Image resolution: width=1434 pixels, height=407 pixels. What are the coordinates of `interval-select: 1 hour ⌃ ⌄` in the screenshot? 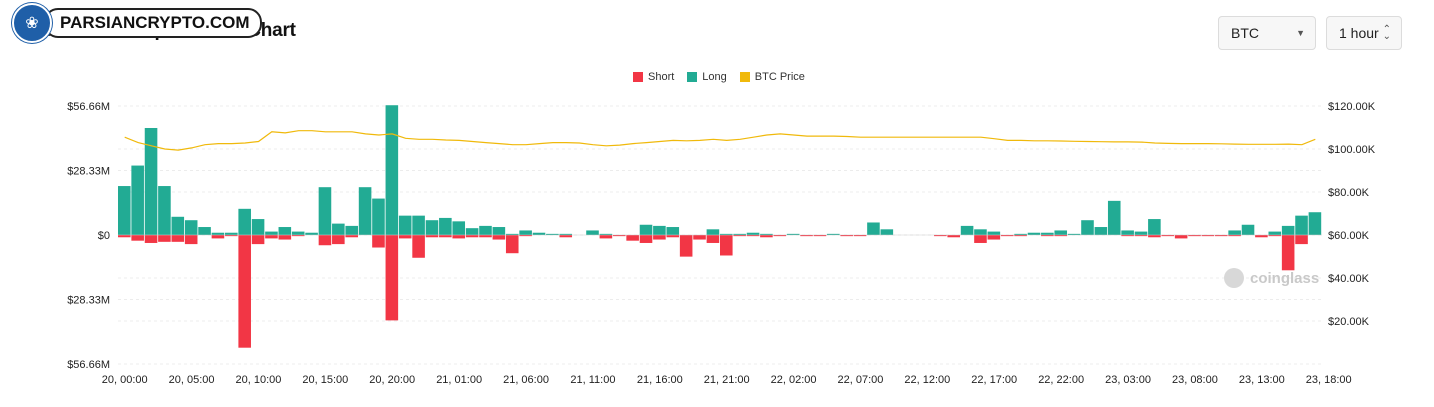 It's located at (1364, 33).